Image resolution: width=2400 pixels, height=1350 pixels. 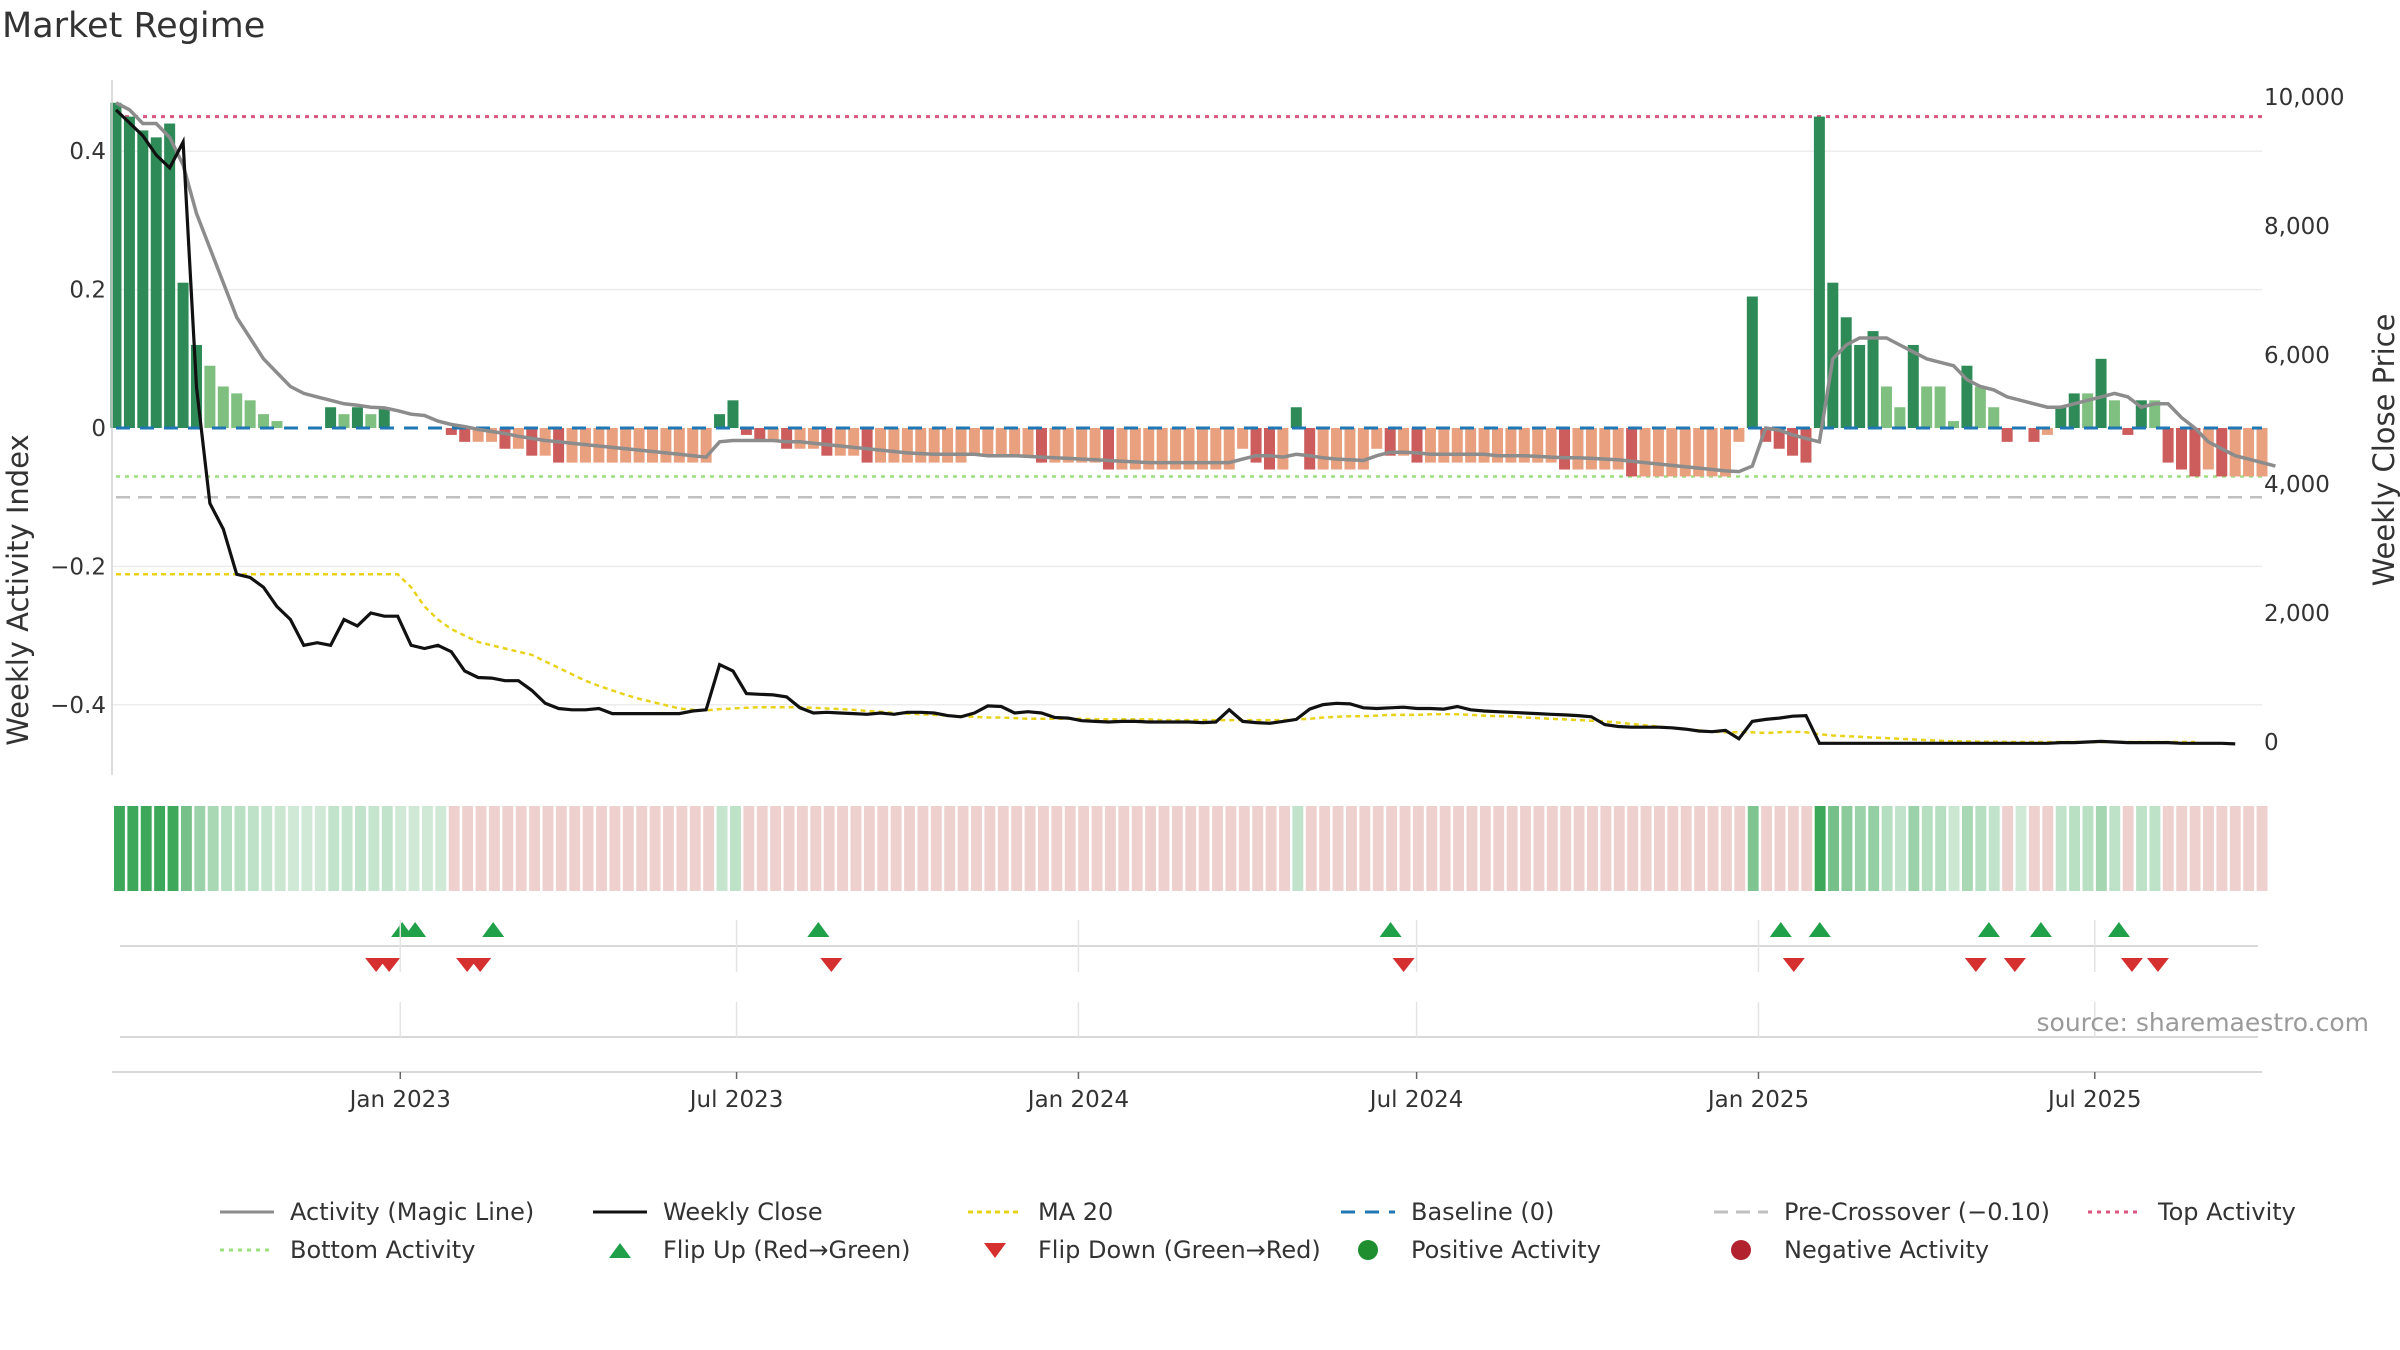 I want to click on legend-label: MA 20, so click(x=1076, y=1212).